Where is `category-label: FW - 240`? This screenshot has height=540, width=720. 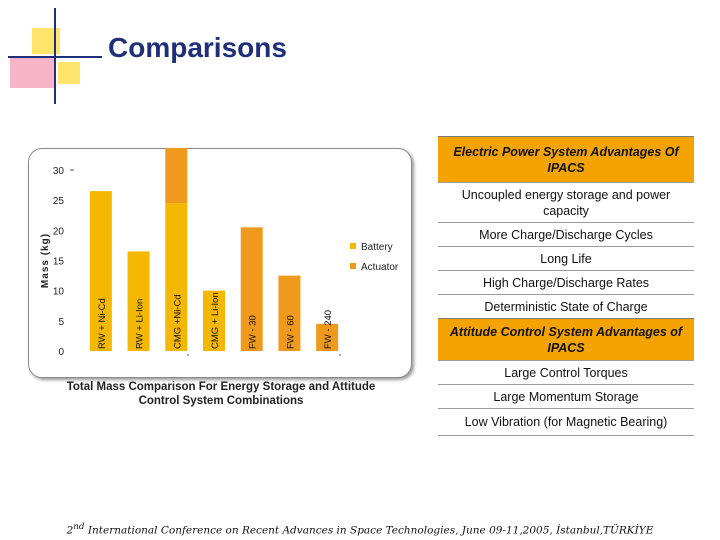
category-label: FW - 240 is located at coordinates (328, 329).